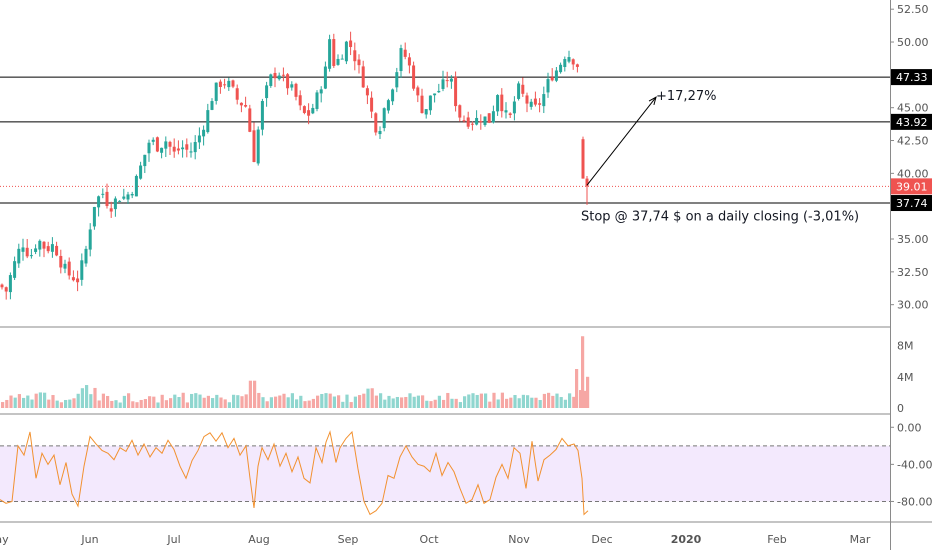 This screenshot has height=554, width=932. What do you see at coordinates (519, 539) in the screenshot?
I see `time-label: Nov` at bounding box center [519, 539].